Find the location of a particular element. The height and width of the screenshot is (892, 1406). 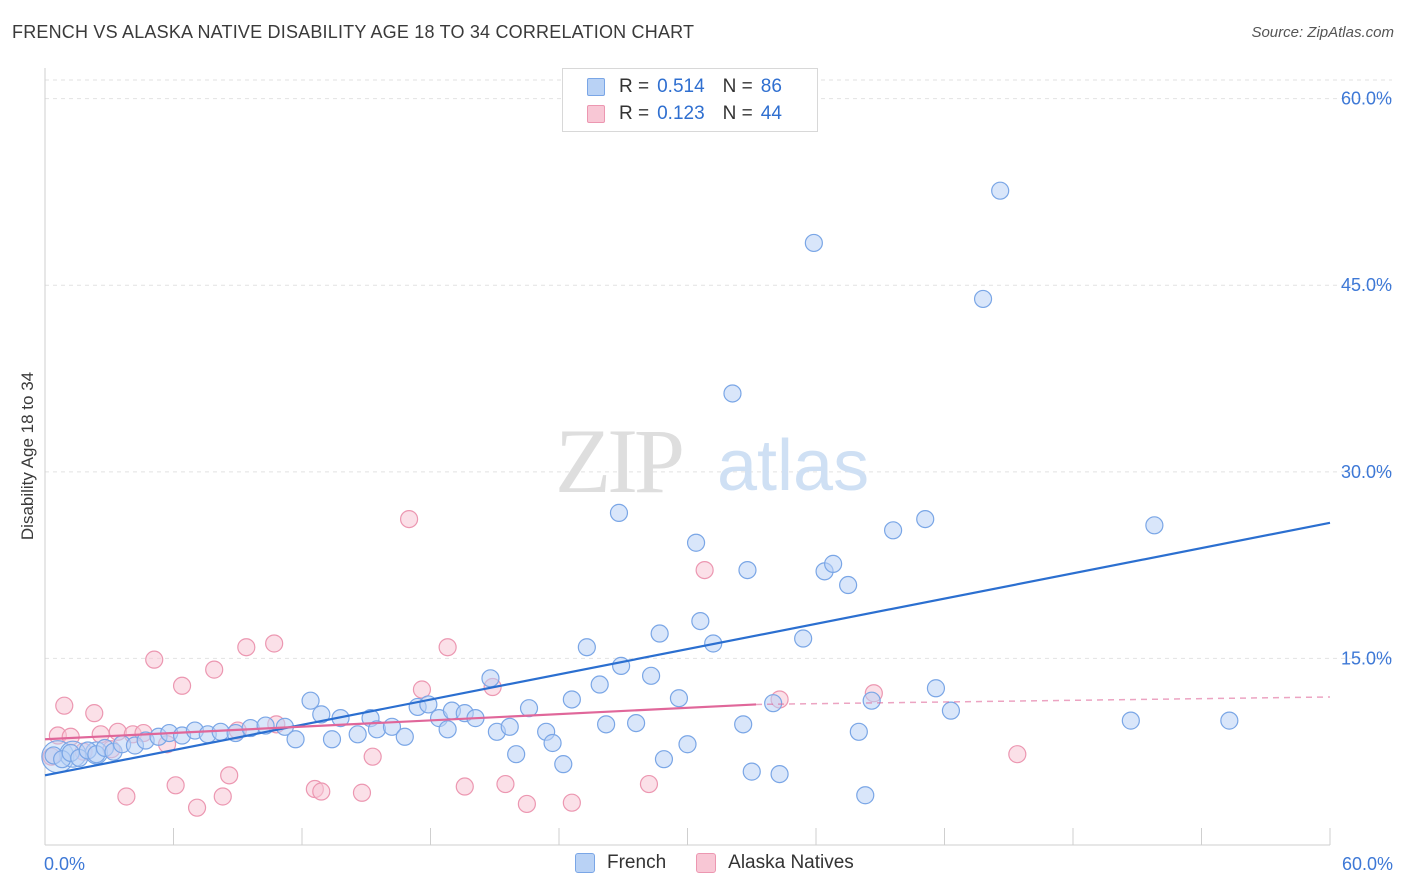

legend-row-alaska: R = 0.123 N = 44 is located at coordinates (684, 114).